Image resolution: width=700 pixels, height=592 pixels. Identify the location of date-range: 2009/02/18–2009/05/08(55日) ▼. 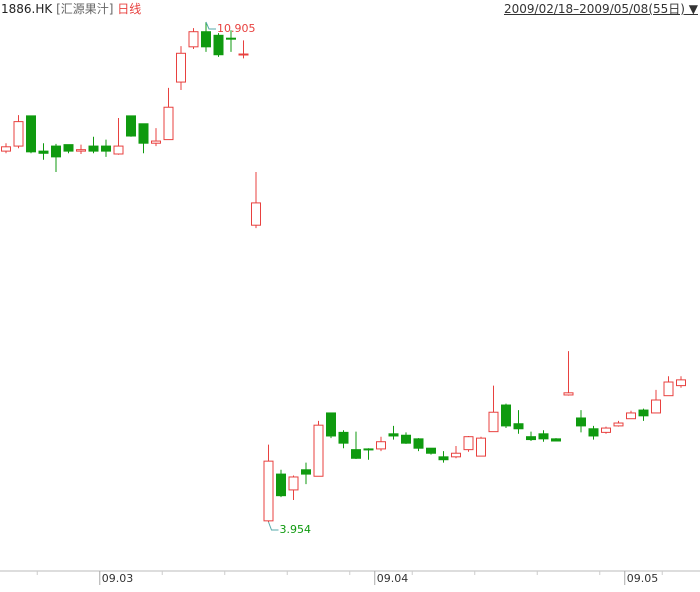
(600, 9).